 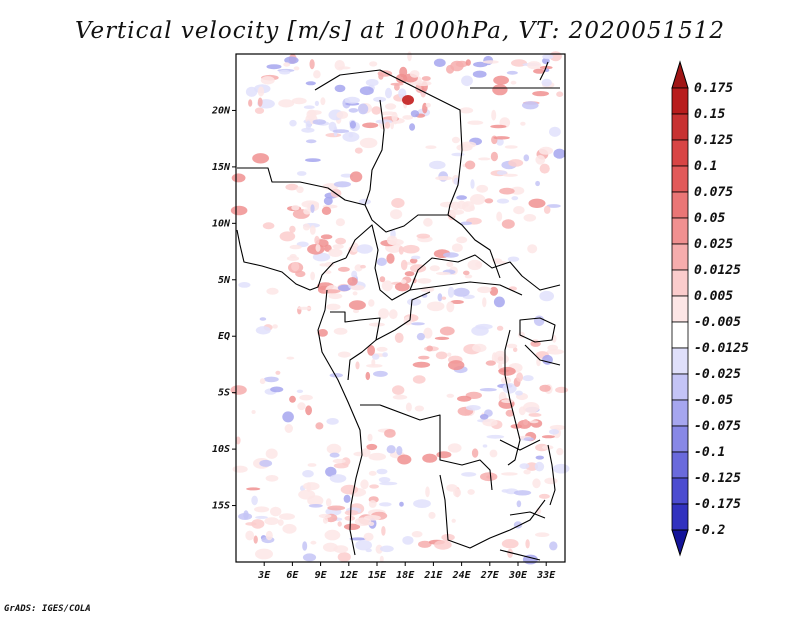 I want to click on colorbar-label: -0.2, so click(x=709, y=530).